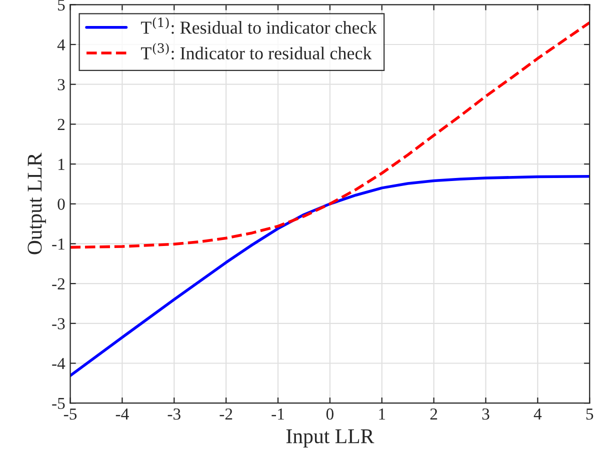 The height and width of the screenshot is (466, 611). I want to click on x-tick-label: -1, so click(278, 414).